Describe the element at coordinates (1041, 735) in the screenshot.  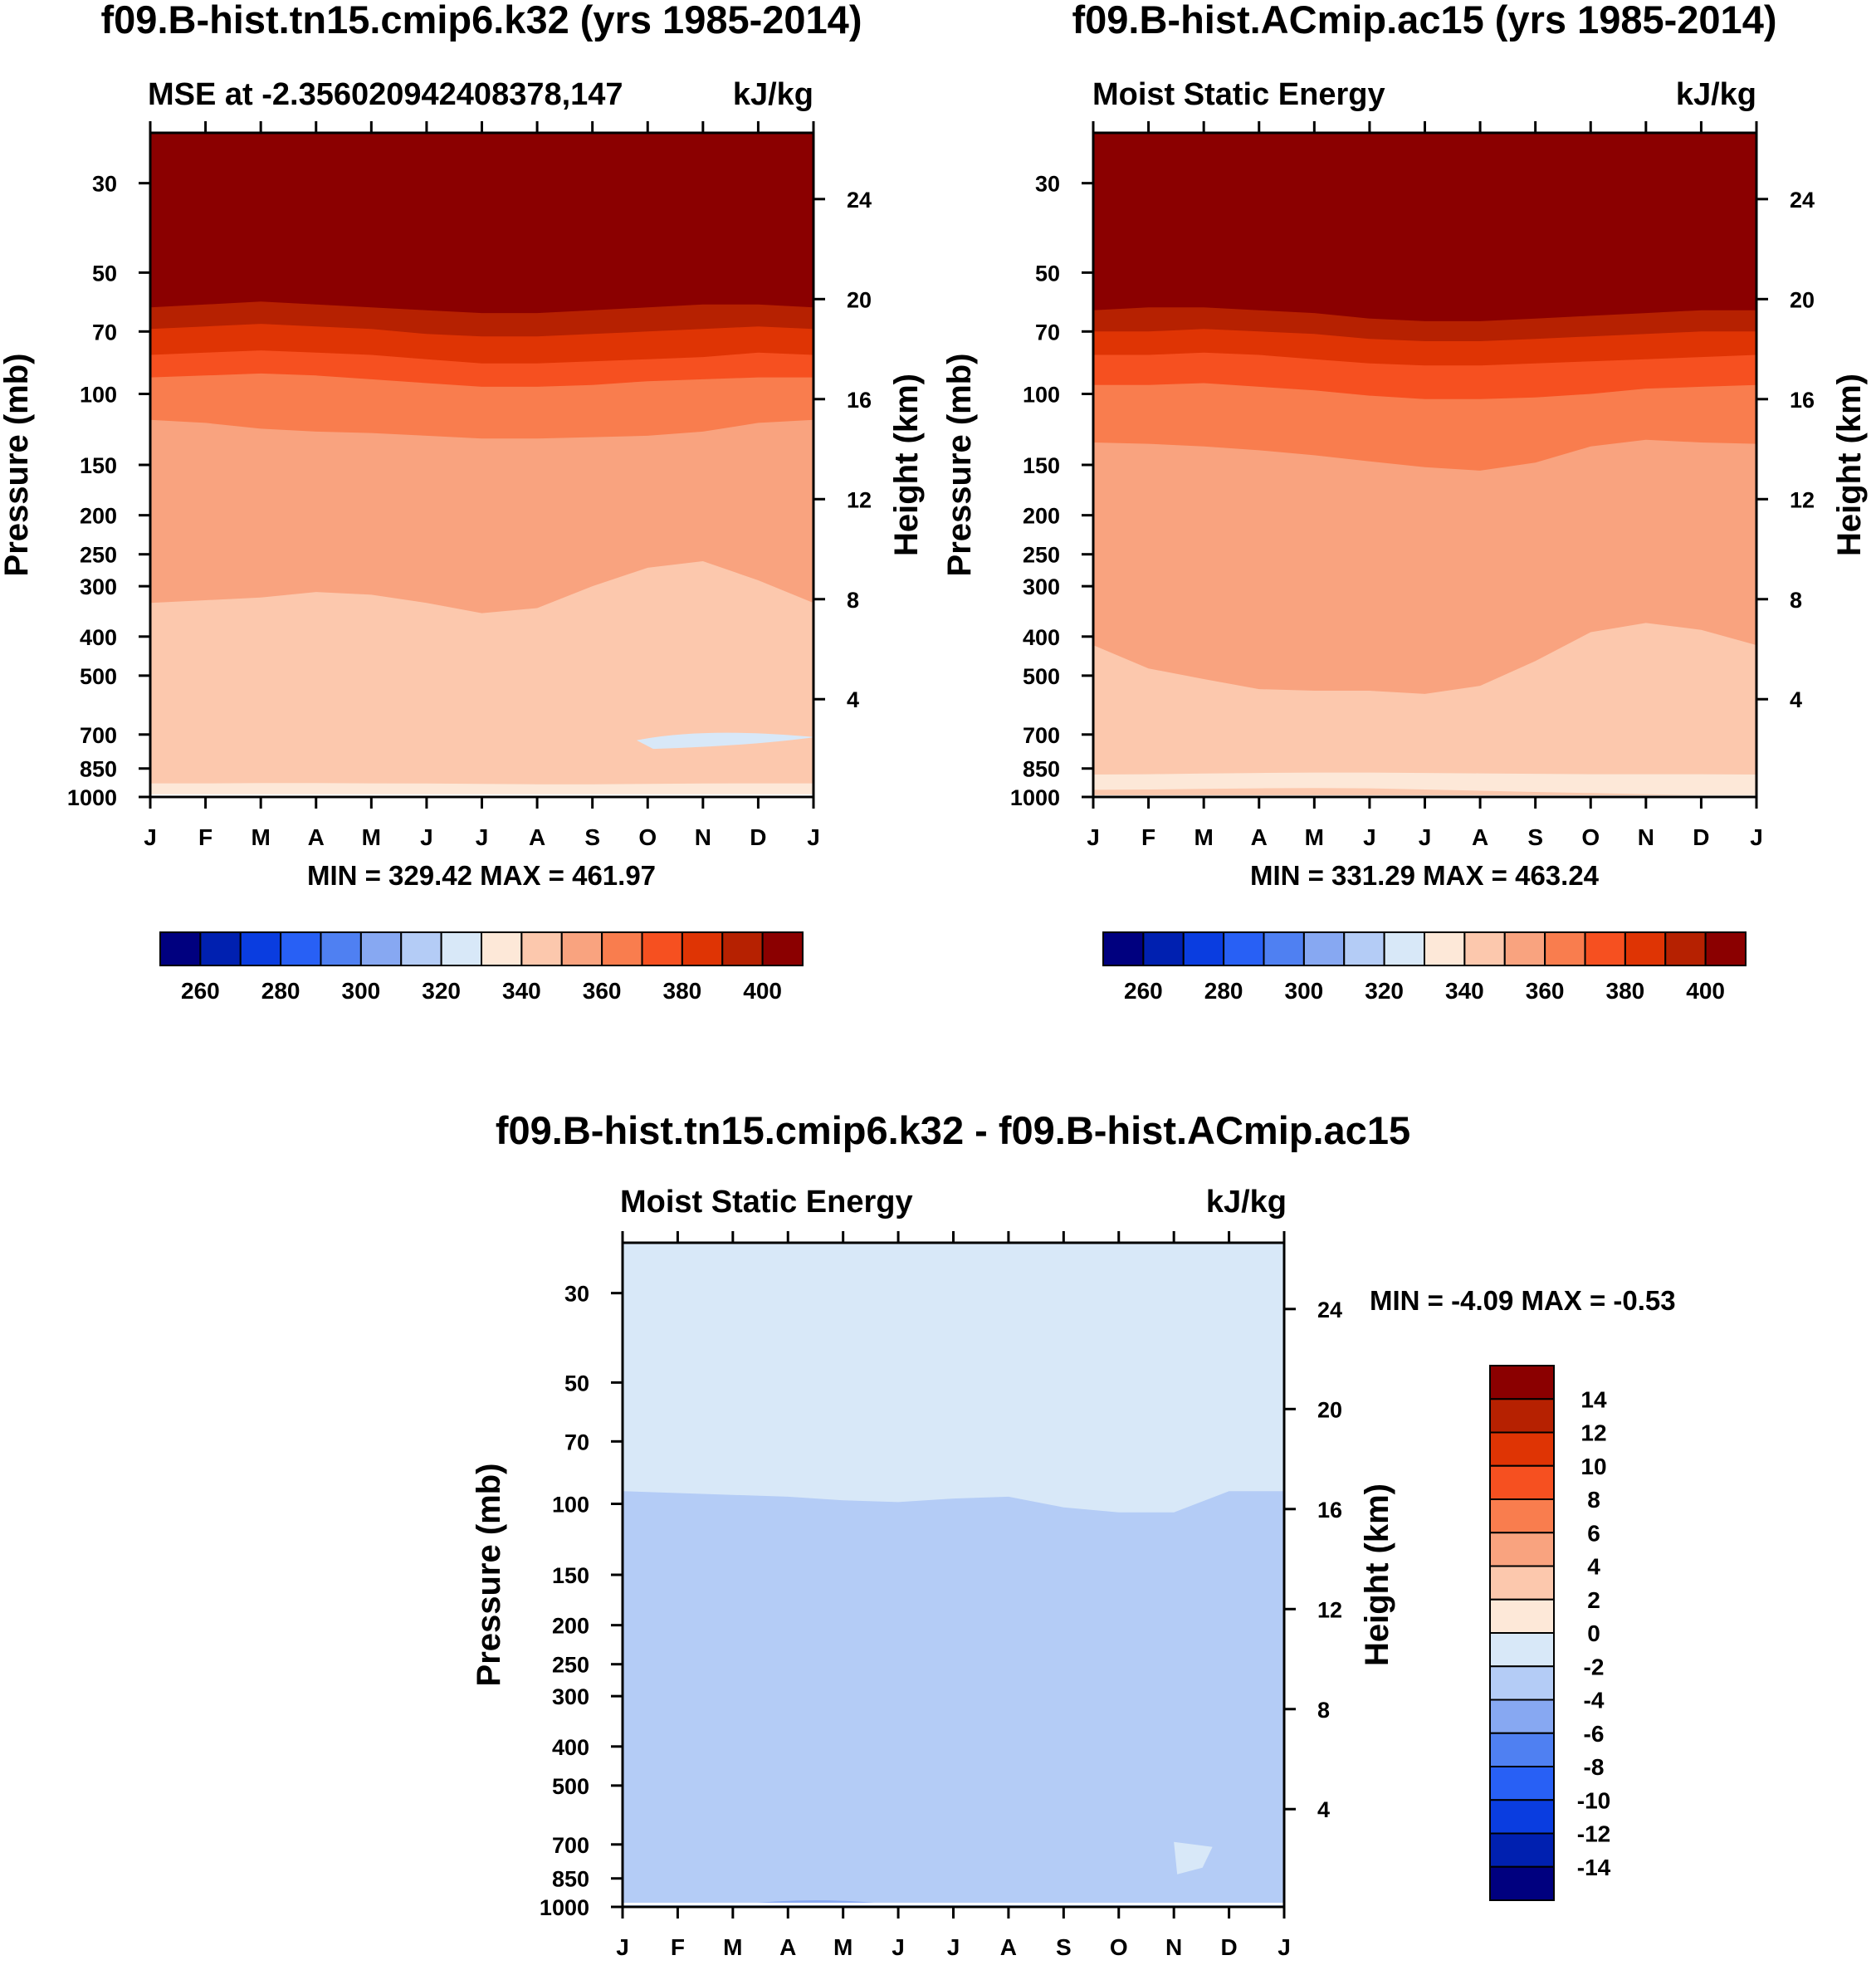
I see `panel-2-pressure-label: 700` at that location.